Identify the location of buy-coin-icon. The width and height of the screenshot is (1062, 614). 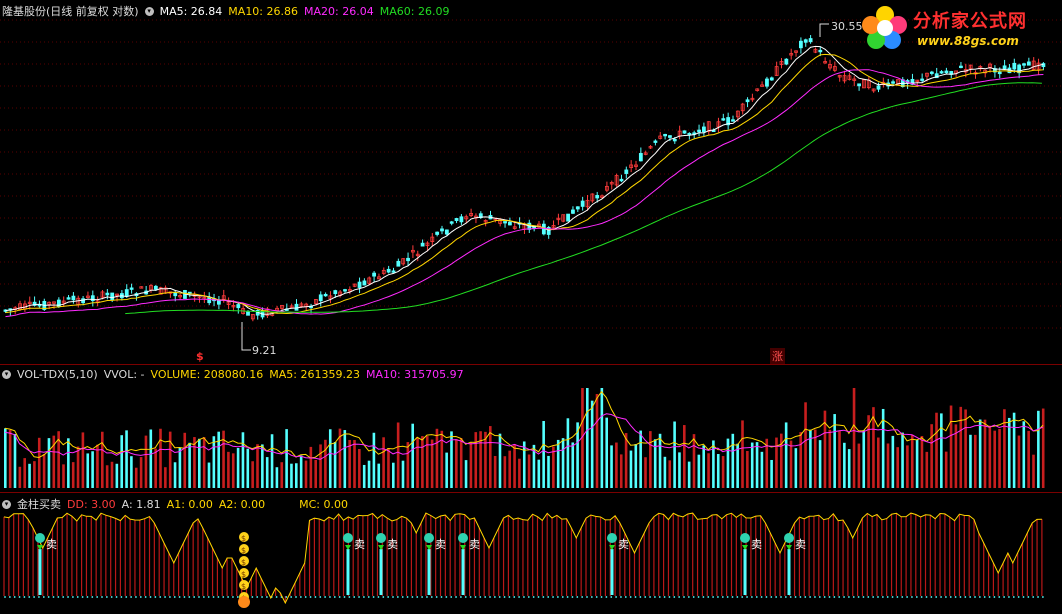
(244, 573).